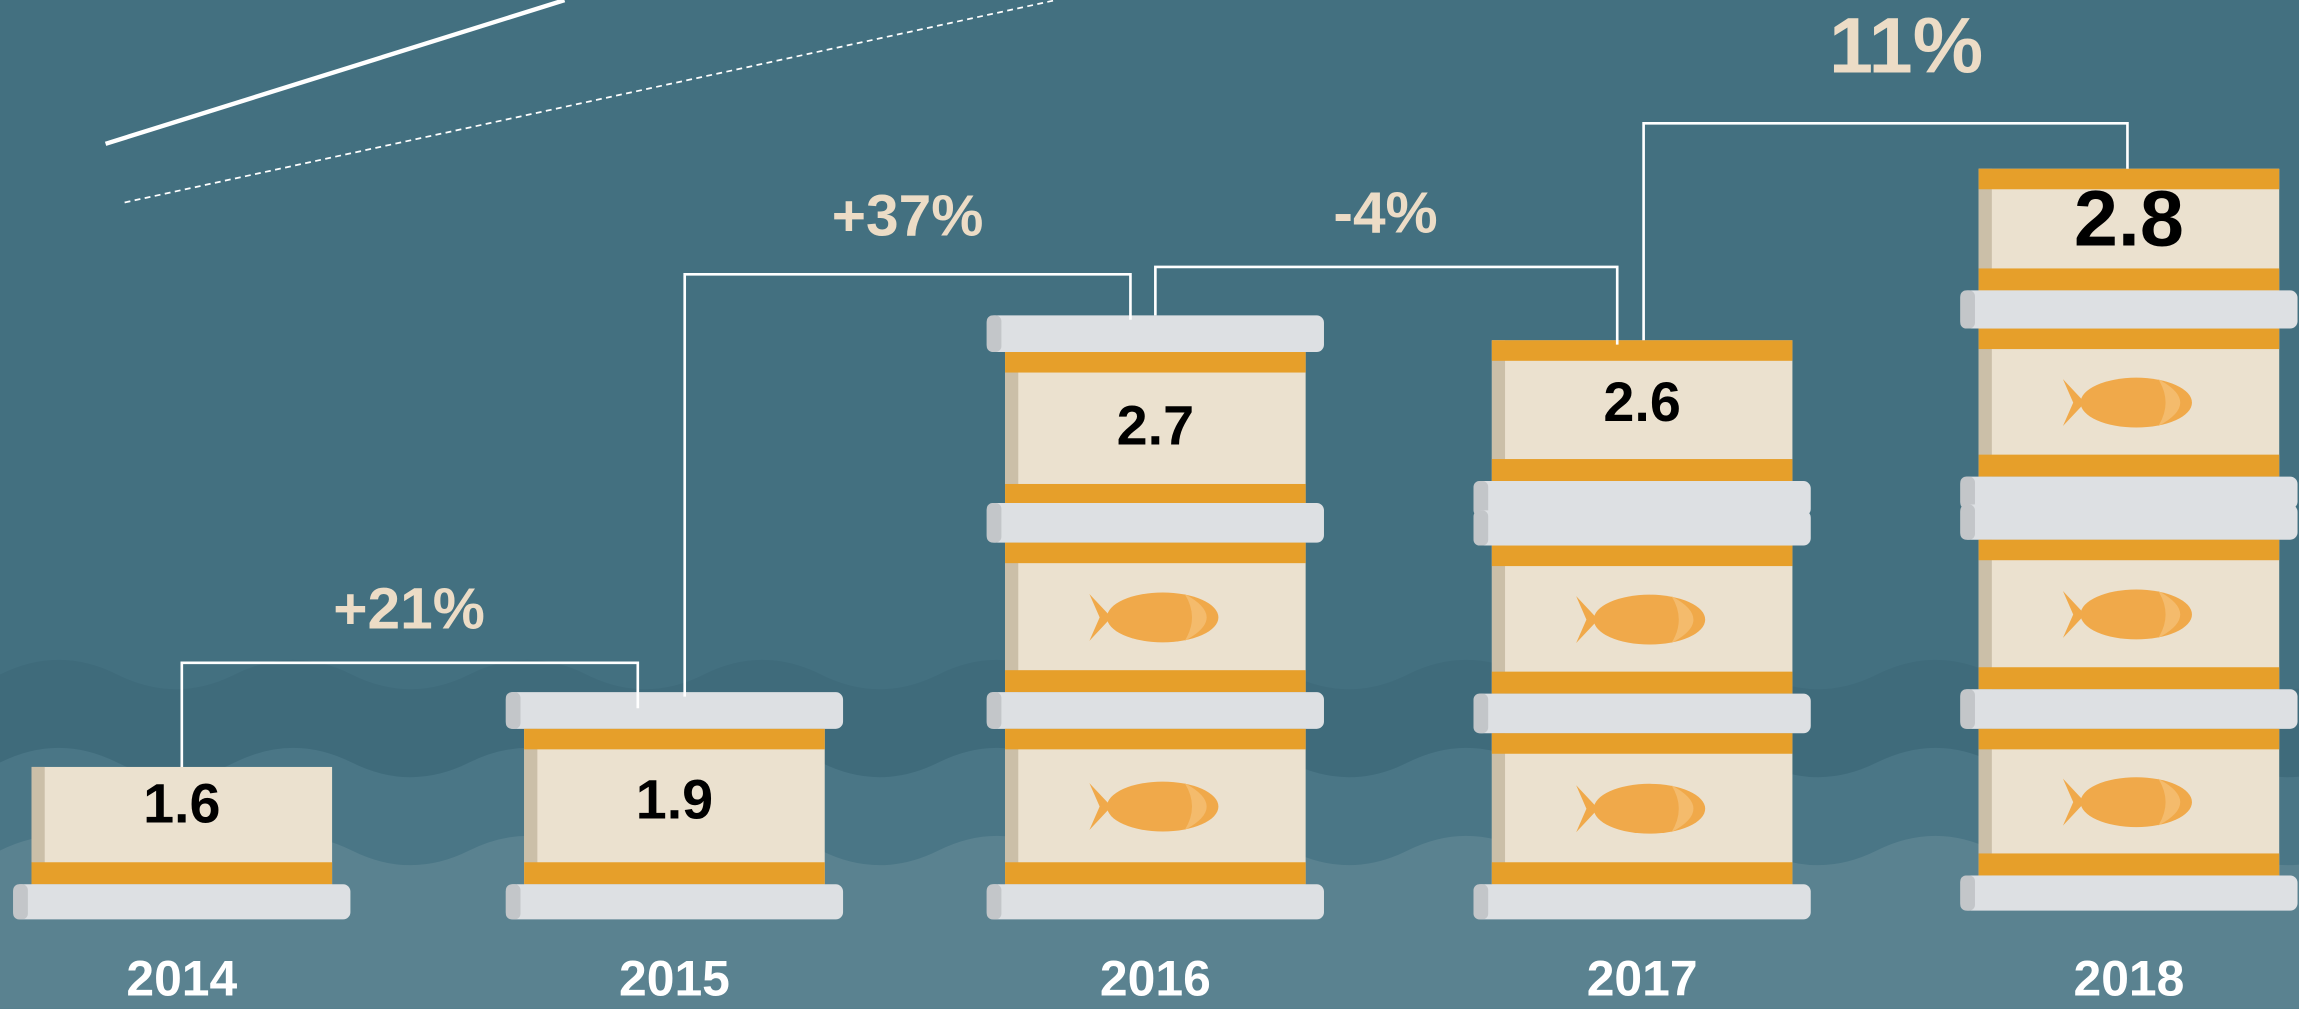 This screenshot has width=2299, height=1009. Describe the element at coordinates (2128, 979) in the screenshot. I see `x-tick-label: 2018` at that location.